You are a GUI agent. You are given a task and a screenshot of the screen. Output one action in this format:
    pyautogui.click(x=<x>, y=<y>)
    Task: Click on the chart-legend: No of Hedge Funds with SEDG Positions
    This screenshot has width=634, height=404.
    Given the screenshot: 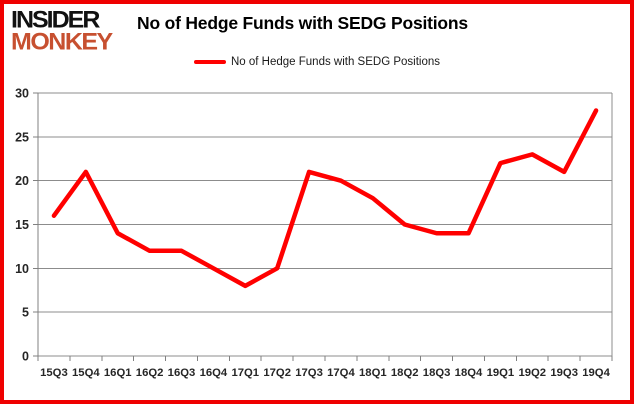 What is the action you would take?
    pyautogui.click(x=317, y=62)
    